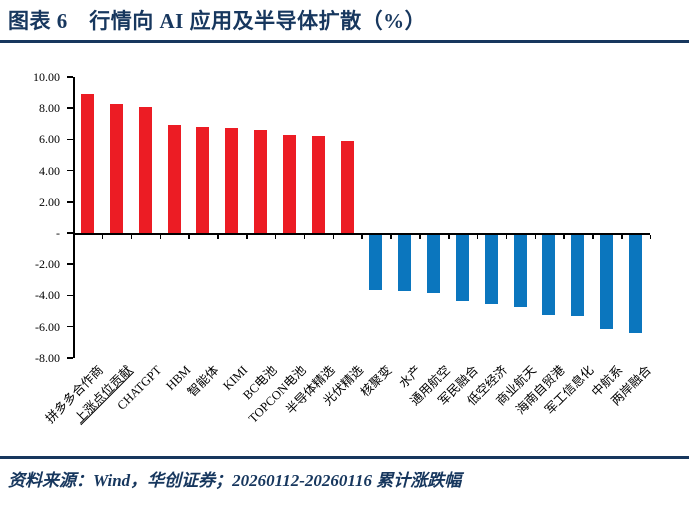 Image resolution: width=689 pixels, height=506 pixels. I want to click on y-axis-label: 8.00, so click(49, 108).